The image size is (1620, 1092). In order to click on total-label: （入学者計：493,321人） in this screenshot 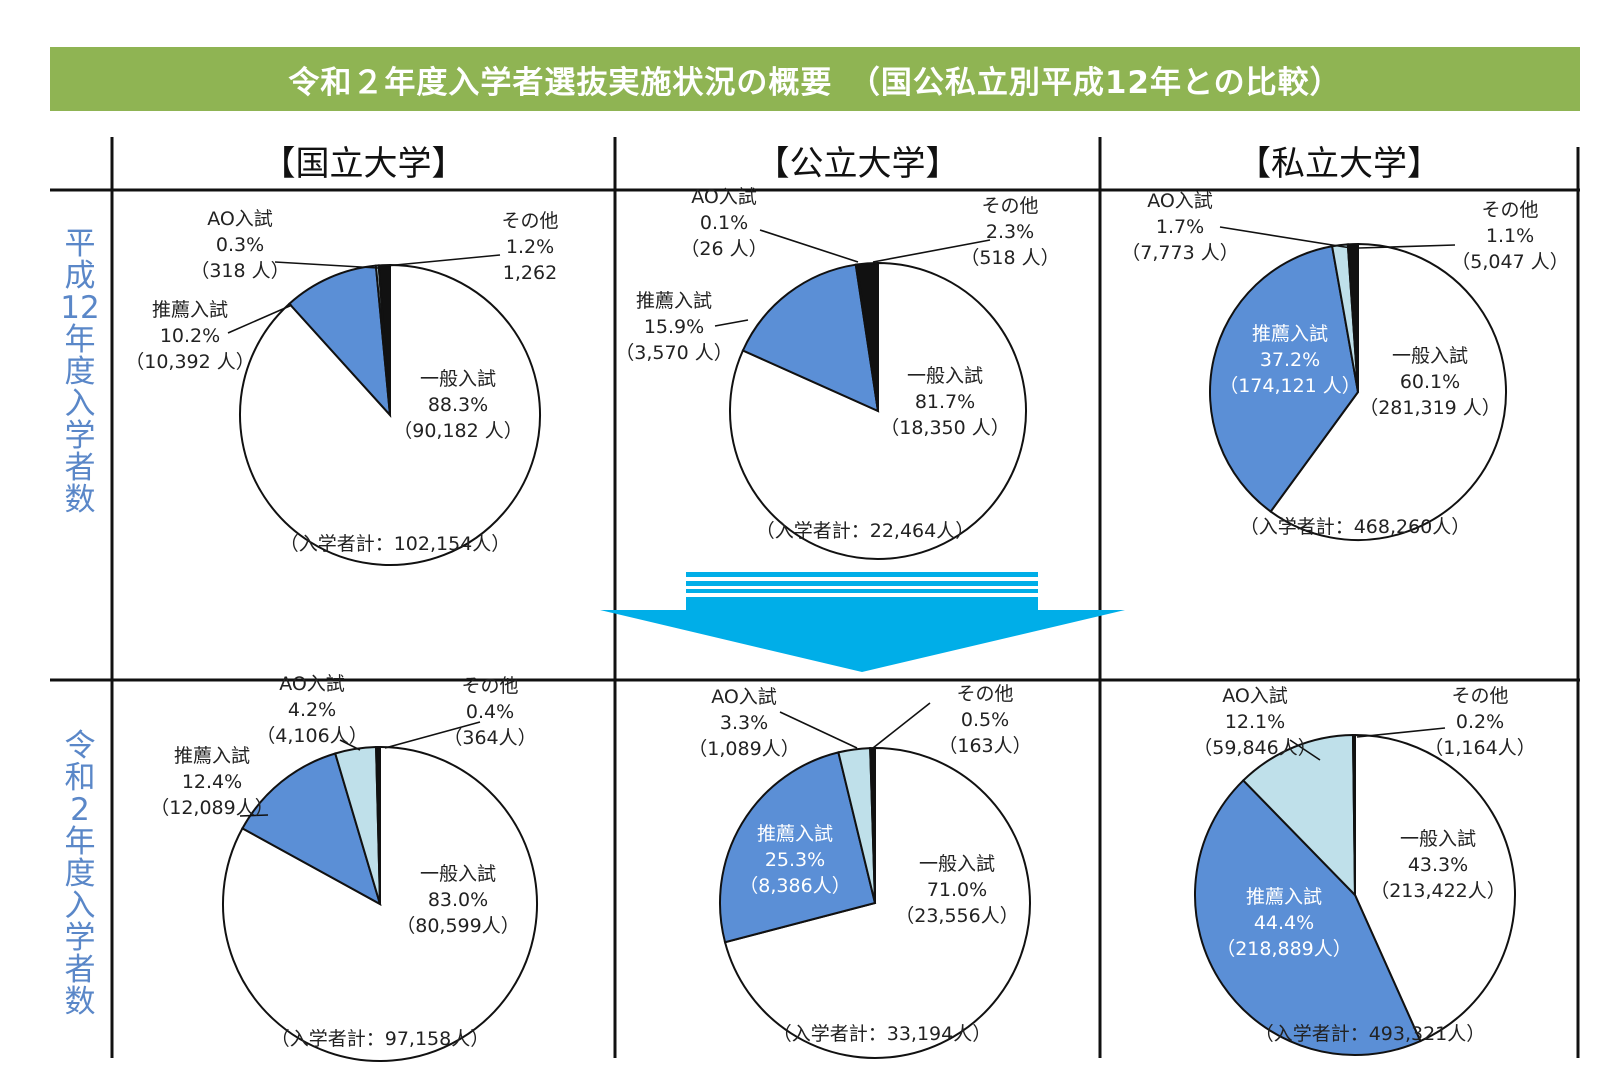, I will do `click(1370, 1034)`.